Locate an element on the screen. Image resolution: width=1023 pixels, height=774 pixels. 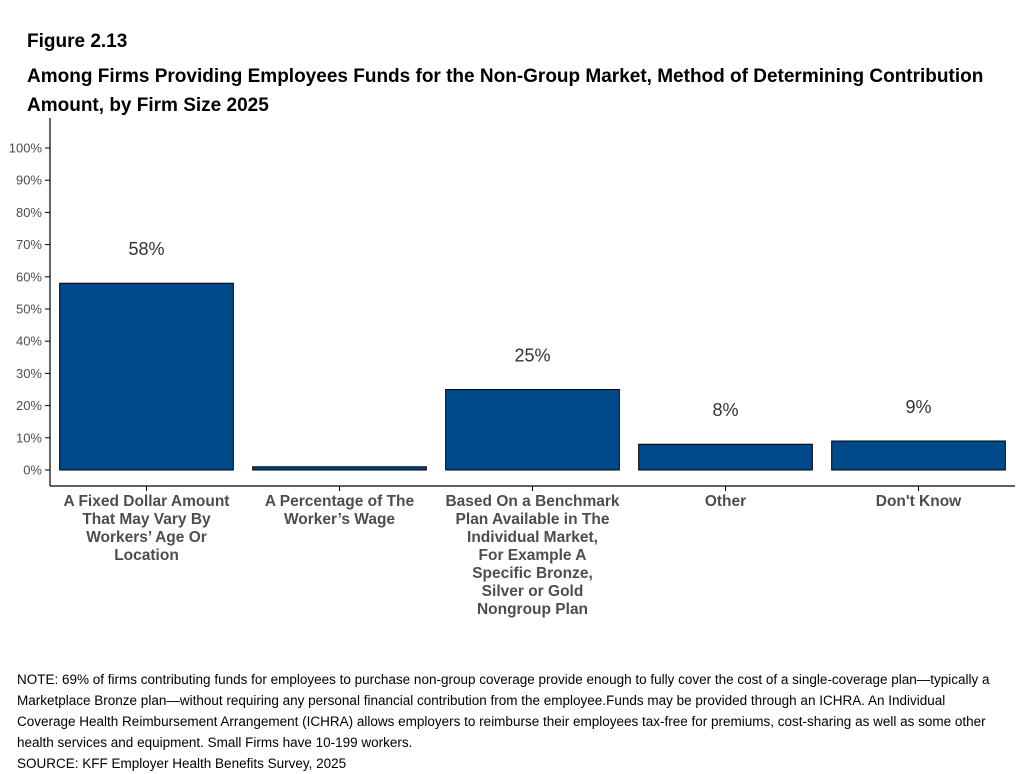
x-tick-label: A Percentage of The Worker’s Wage is located at coordinates (340, 510).